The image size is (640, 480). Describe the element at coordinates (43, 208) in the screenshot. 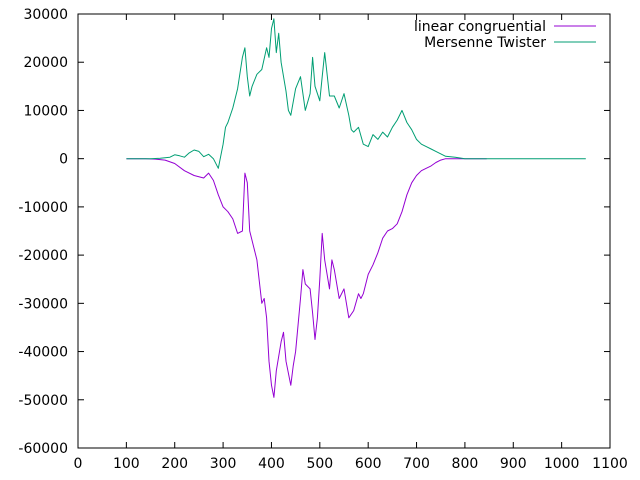

I see `y-tick-label: -10000` at that location.